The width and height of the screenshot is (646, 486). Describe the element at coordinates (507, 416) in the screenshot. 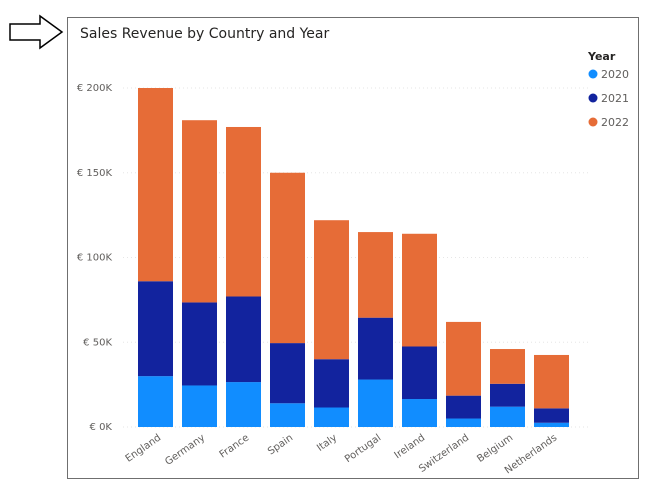

I see `bar-belgium-2020` at that location.